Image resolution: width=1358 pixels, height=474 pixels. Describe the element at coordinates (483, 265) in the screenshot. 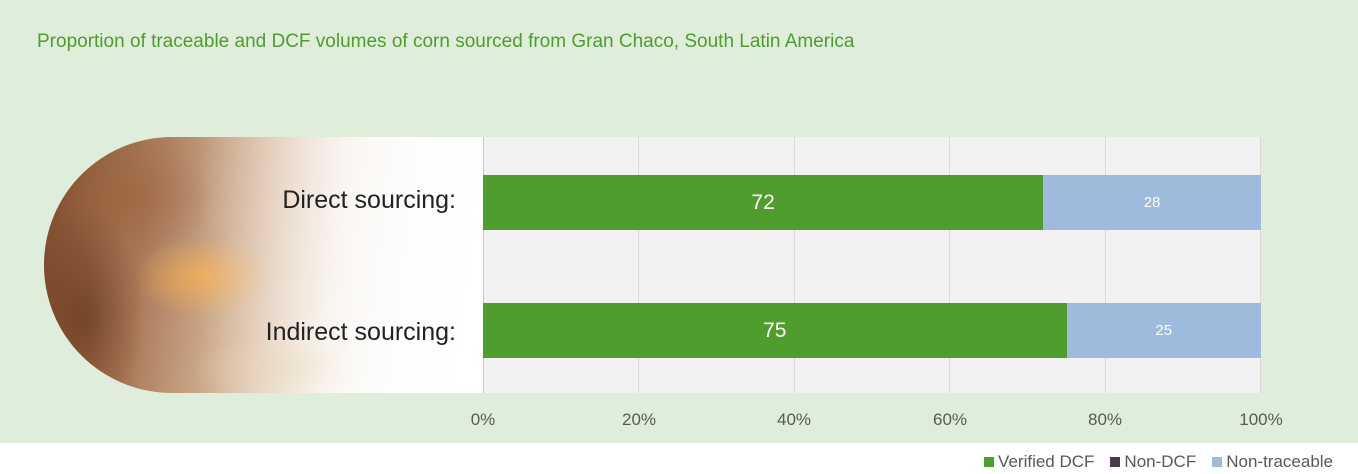

I see `y-axis-line` at that location.